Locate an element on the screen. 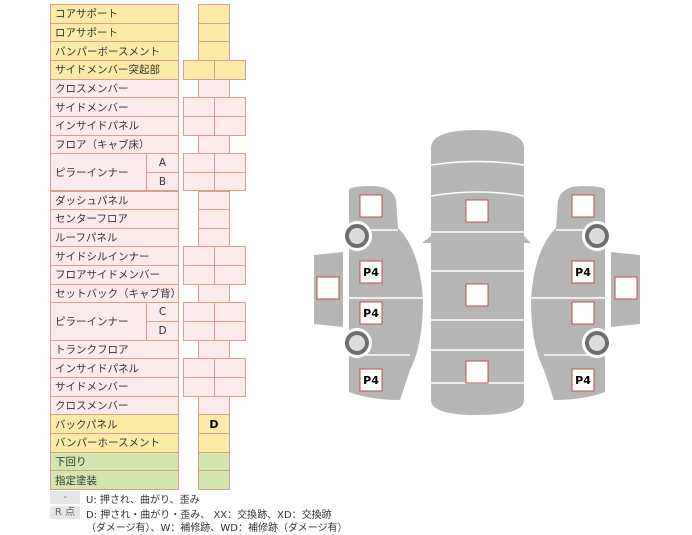  damage-box-left-front is located at coordinates (371, 206).